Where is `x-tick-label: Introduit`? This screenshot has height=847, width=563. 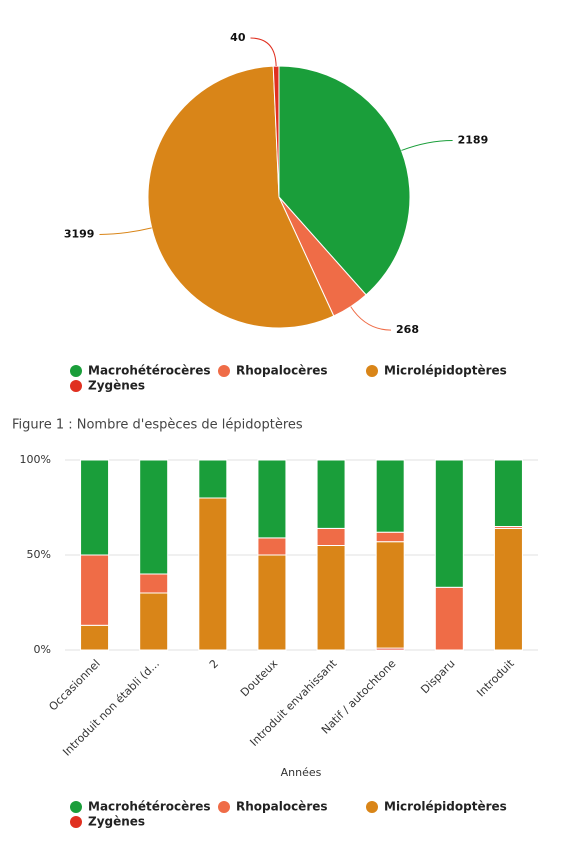 x-tick-label: Introduit is located at coordinates (495, 678).